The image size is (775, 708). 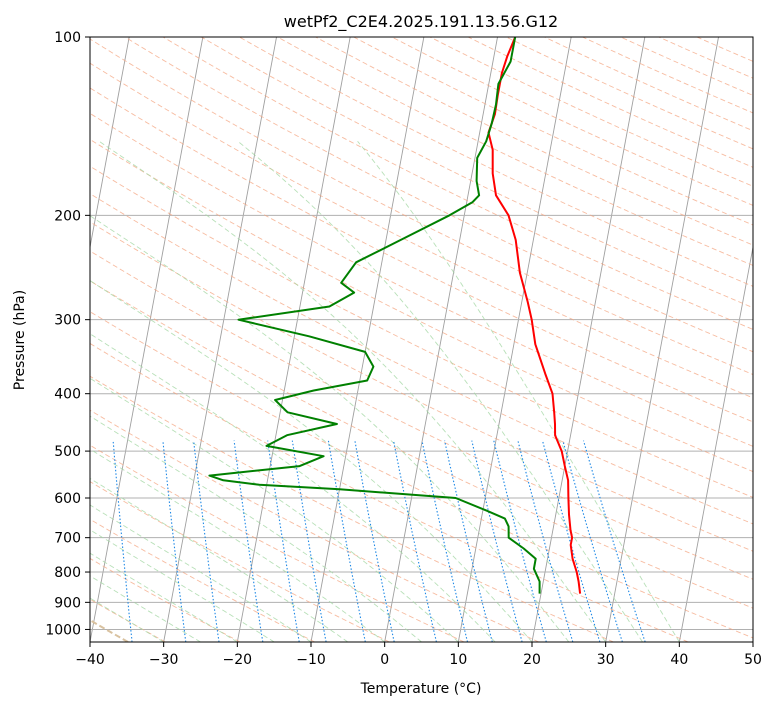 I want to click on x-tick-label: 50, so click(x=753, y=660).